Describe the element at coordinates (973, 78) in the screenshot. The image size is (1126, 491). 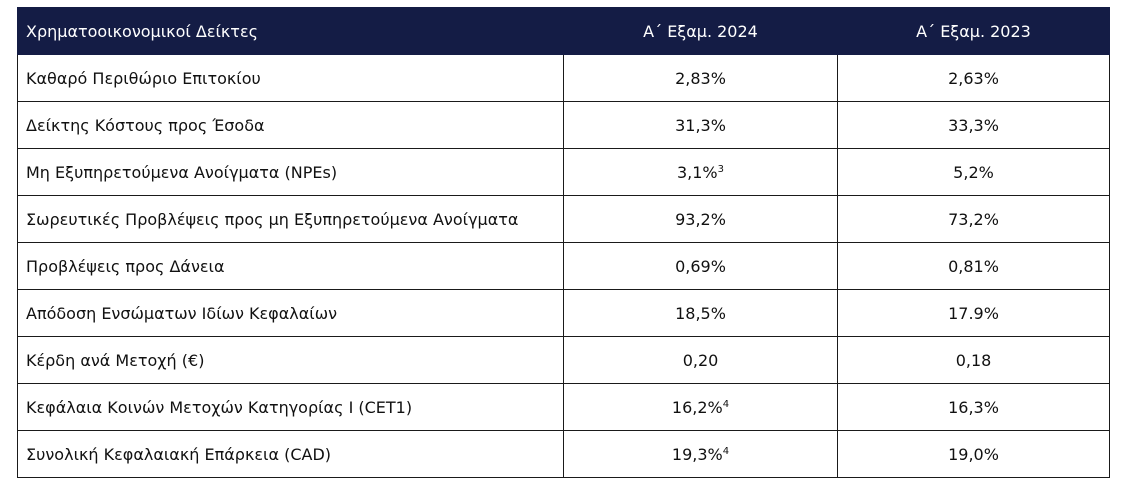
I see `value-2023: 2,63%` at that location.